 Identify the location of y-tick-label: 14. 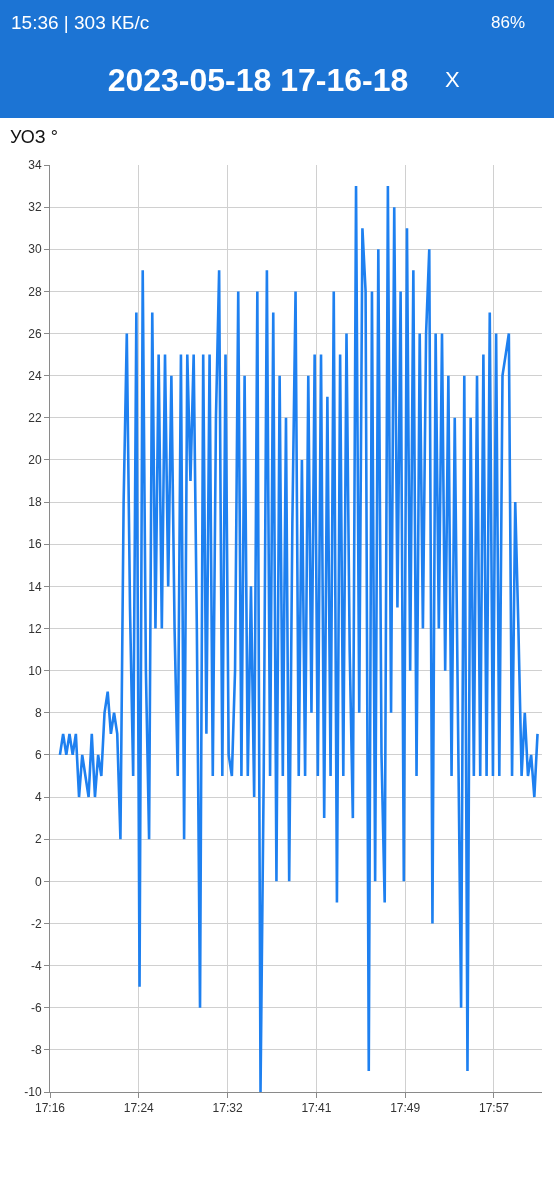
(35, 586).